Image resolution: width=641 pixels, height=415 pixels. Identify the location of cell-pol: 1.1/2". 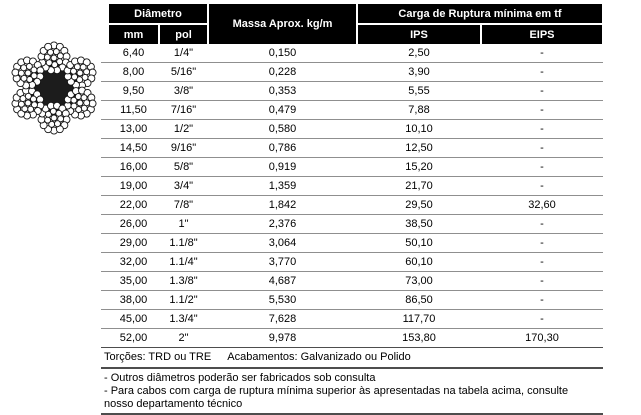
(183, 300).